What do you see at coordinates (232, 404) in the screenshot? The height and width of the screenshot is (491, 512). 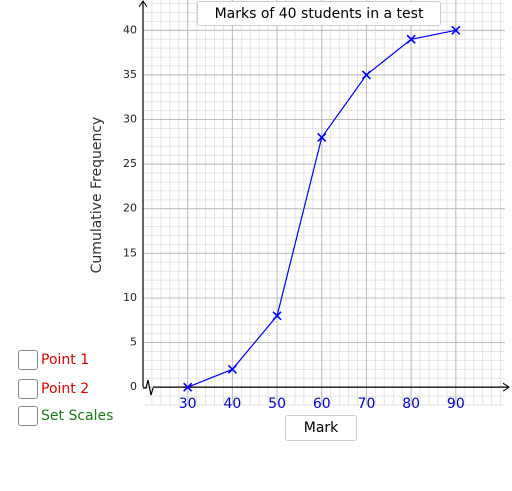 I see `x-tick-label: 40` at bounding box center [232, 404].